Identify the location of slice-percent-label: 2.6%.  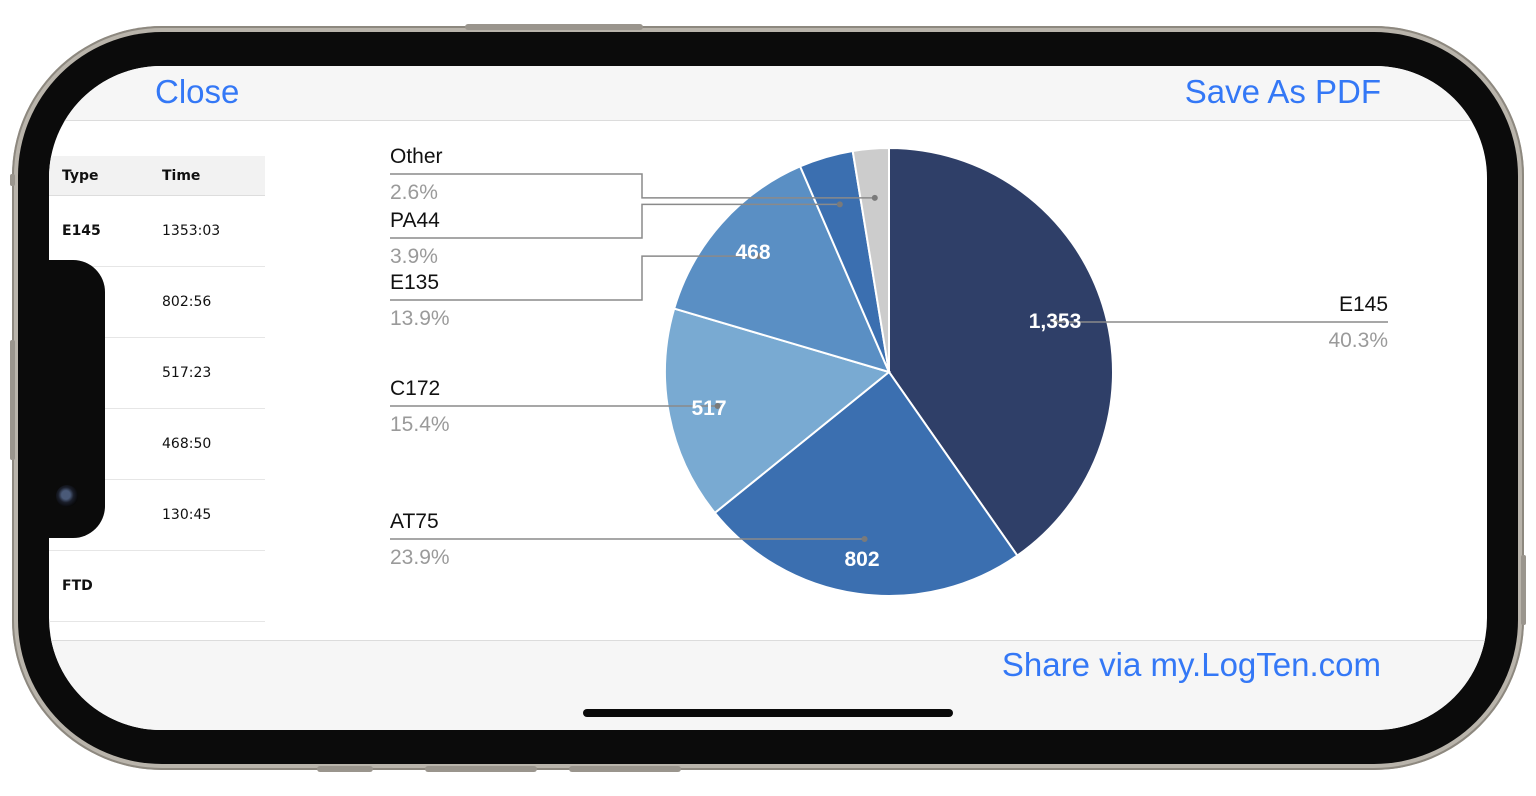
(414, 192).